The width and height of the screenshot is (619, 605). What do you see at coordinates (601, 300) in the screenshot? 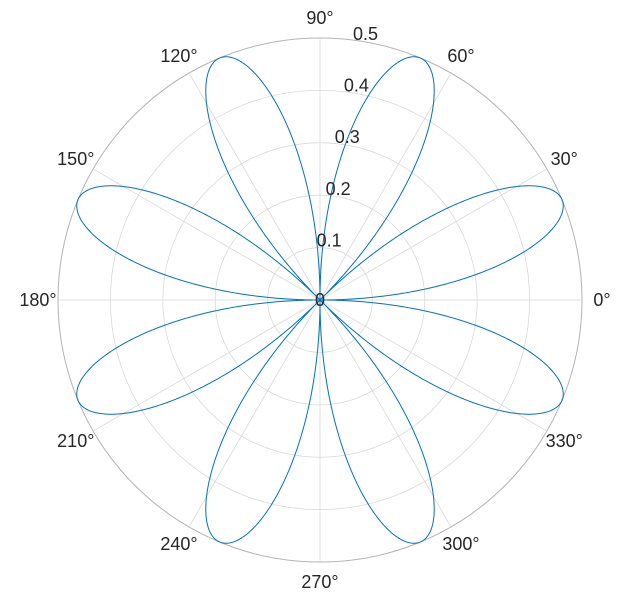
I see `angle-tick-label-0: 0°` at bounding box center [601, 300].